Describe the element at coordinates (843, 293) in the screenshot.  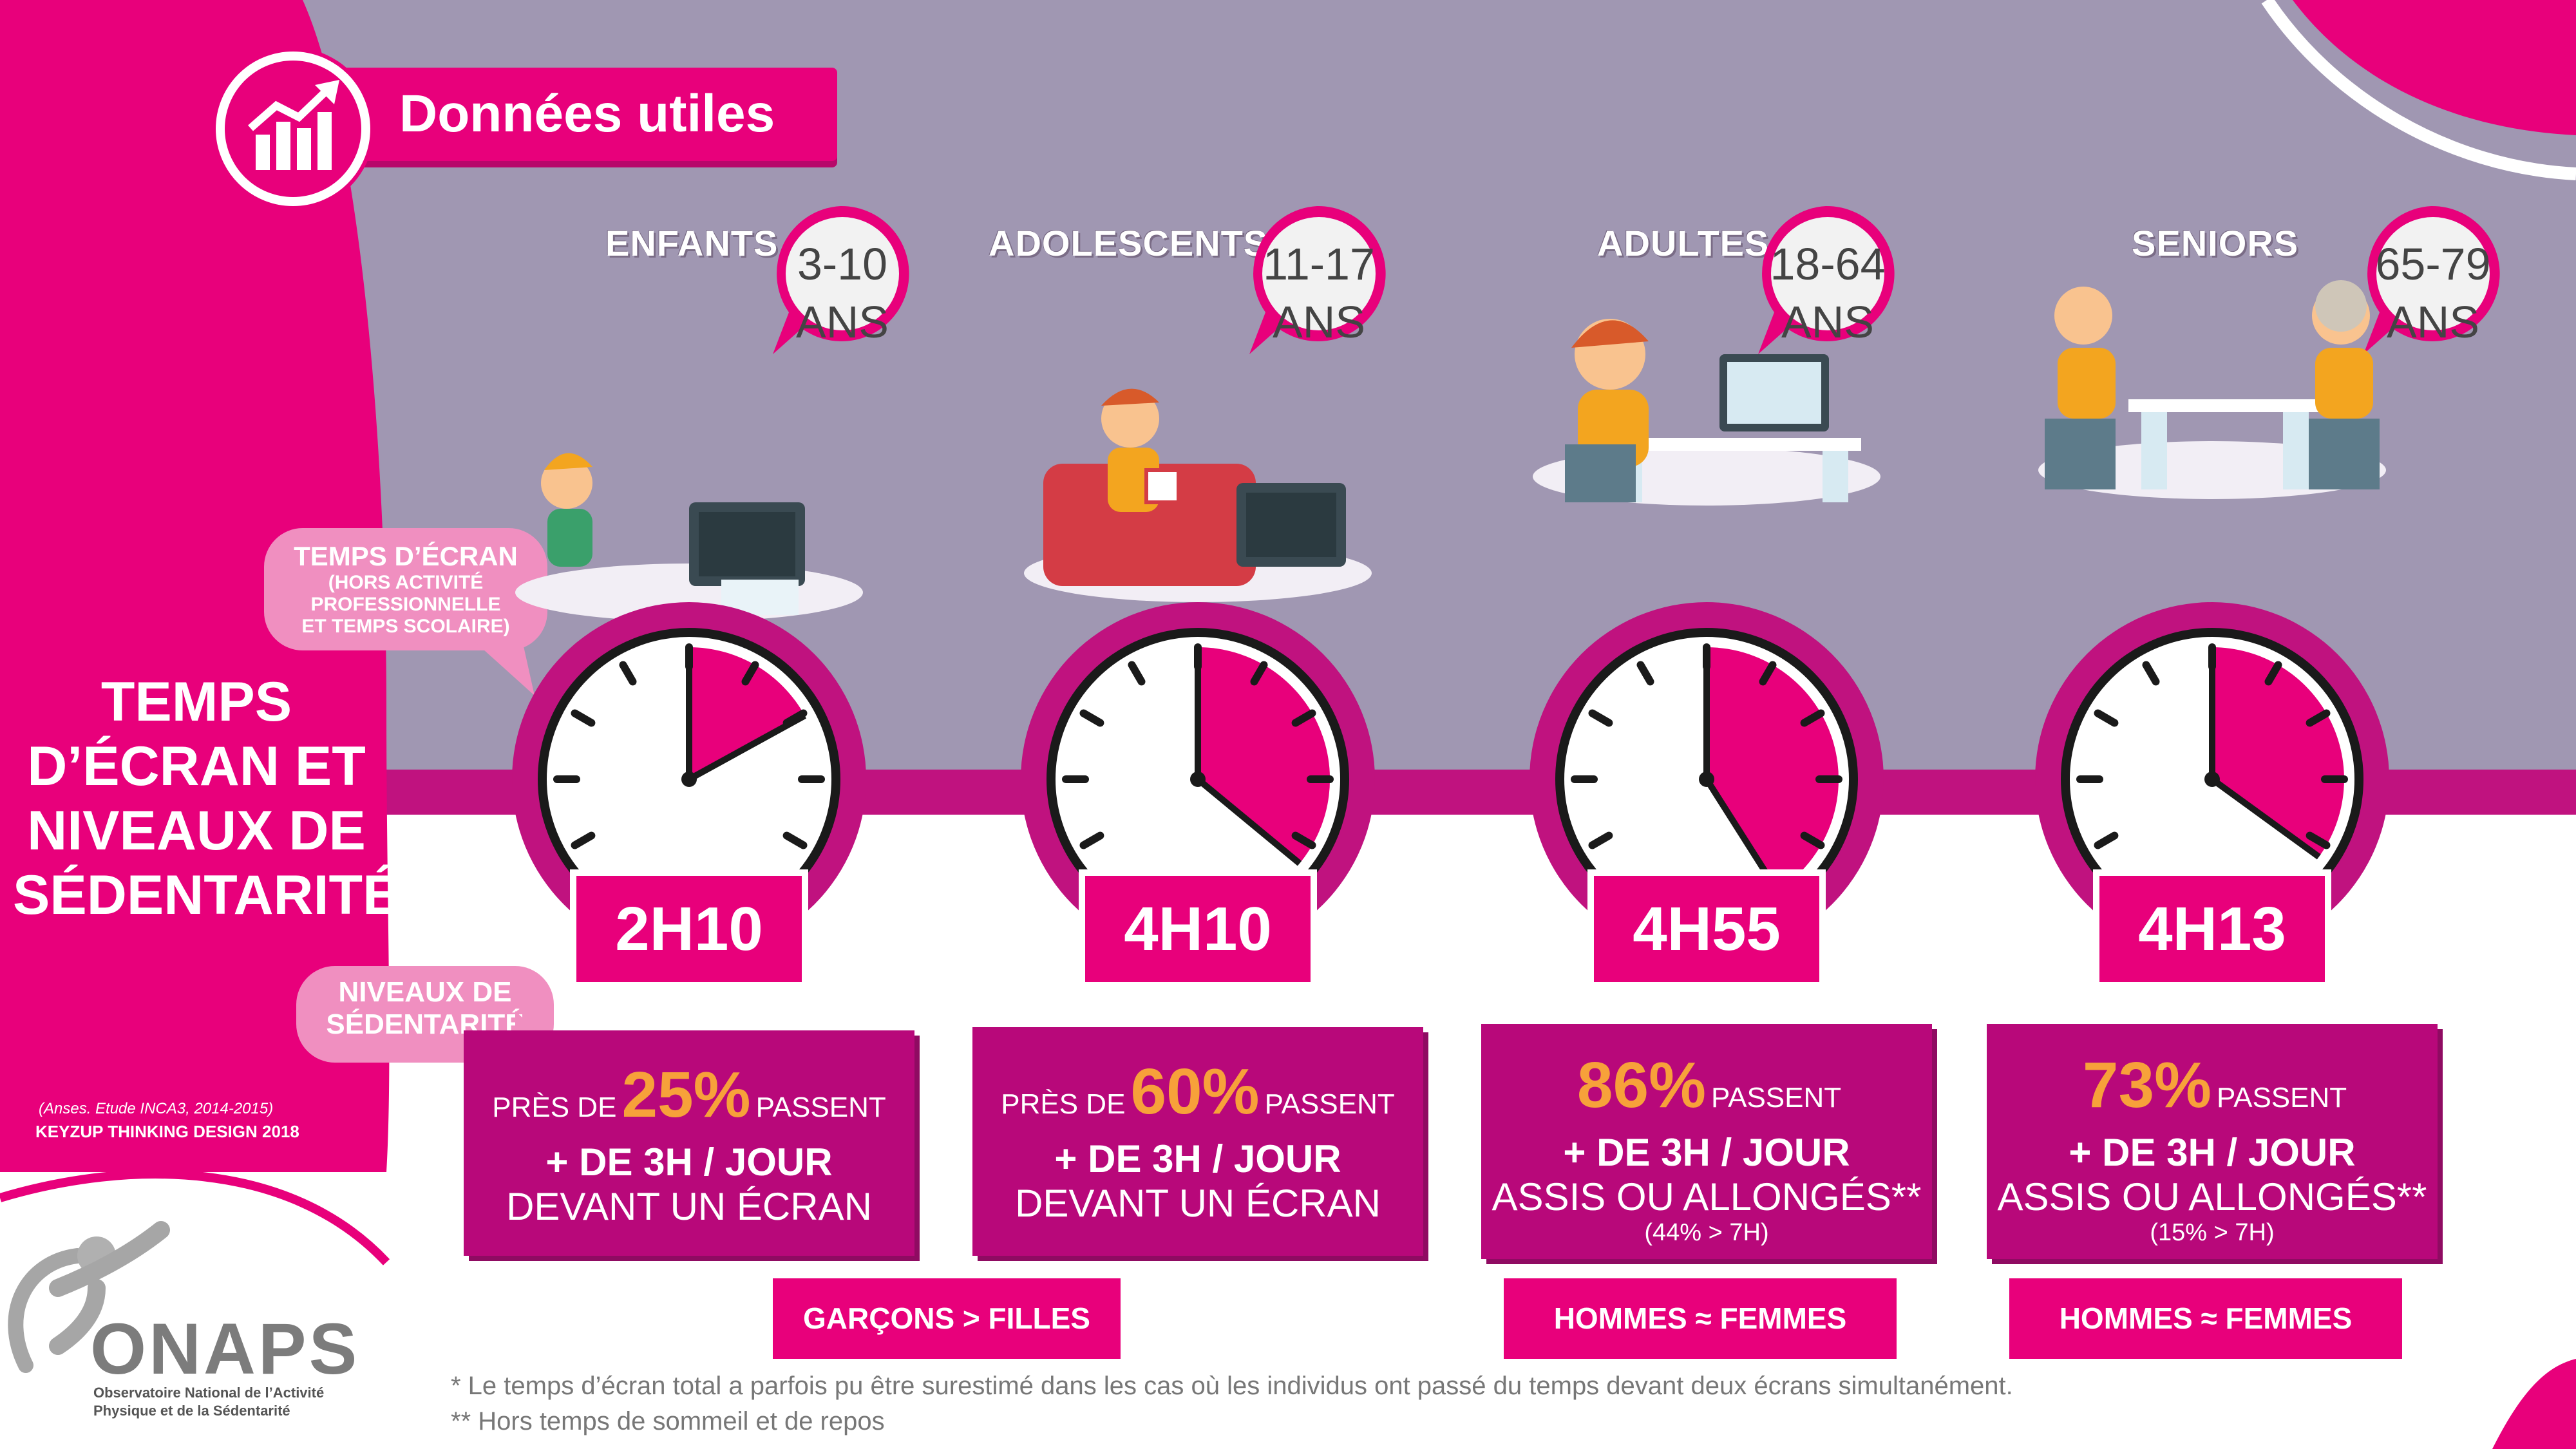
I see `age-bubble-text: 3-10 ANS` at that location.